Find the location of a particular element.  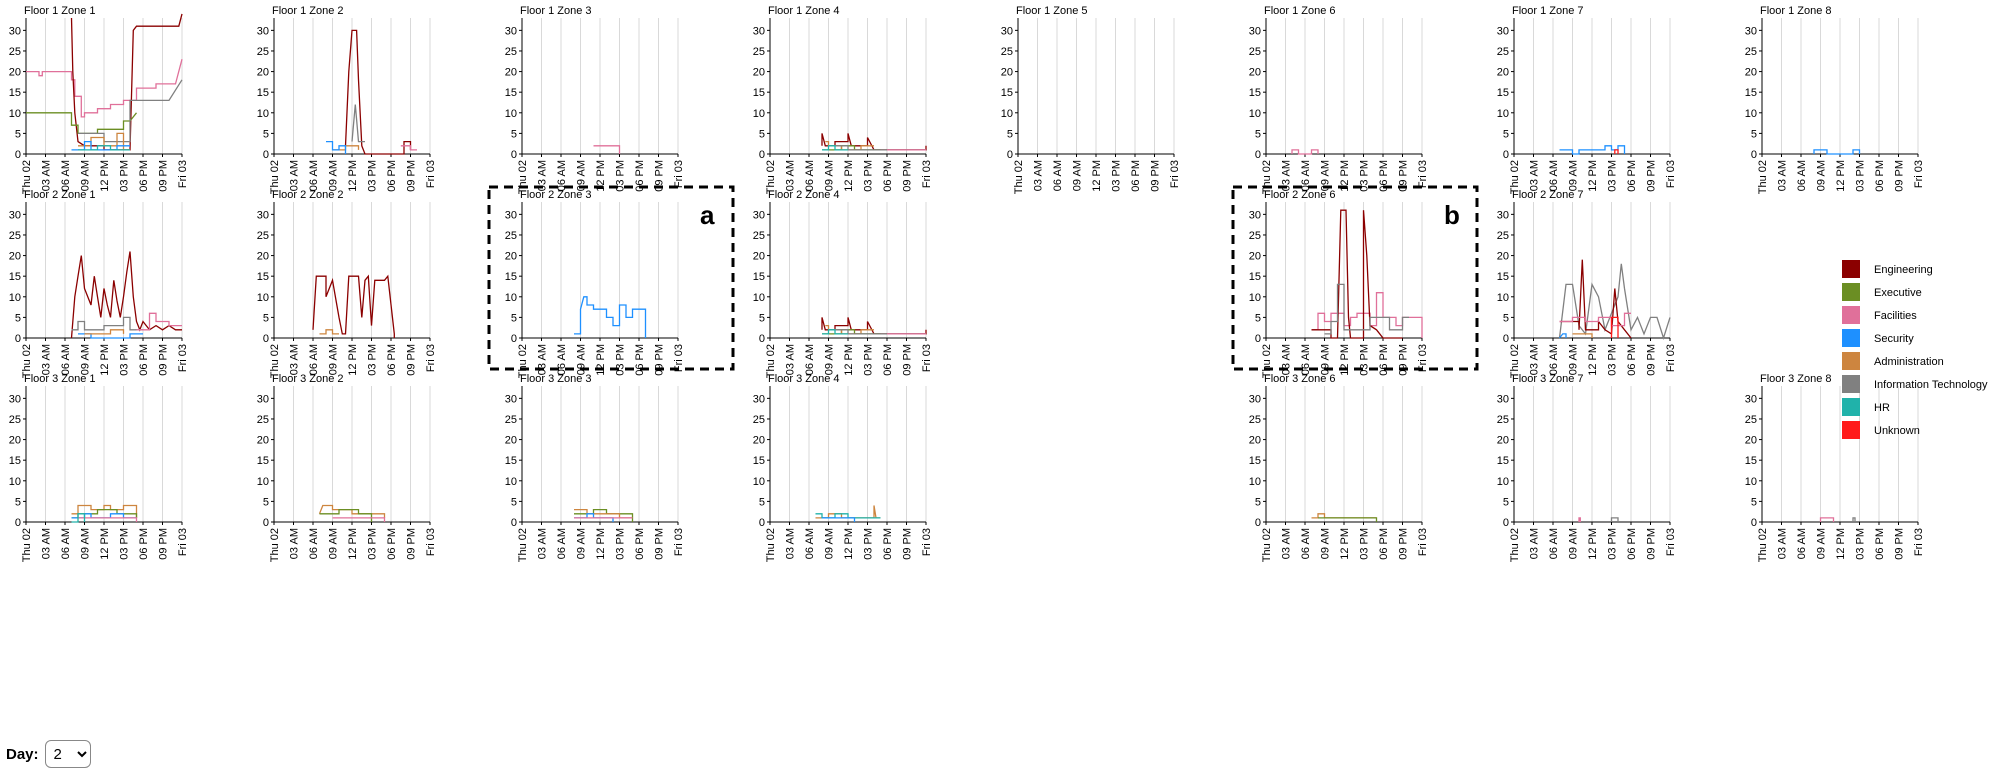

panel-title: Floor 2 Zone 7 is located at coordinates (1548, 195).